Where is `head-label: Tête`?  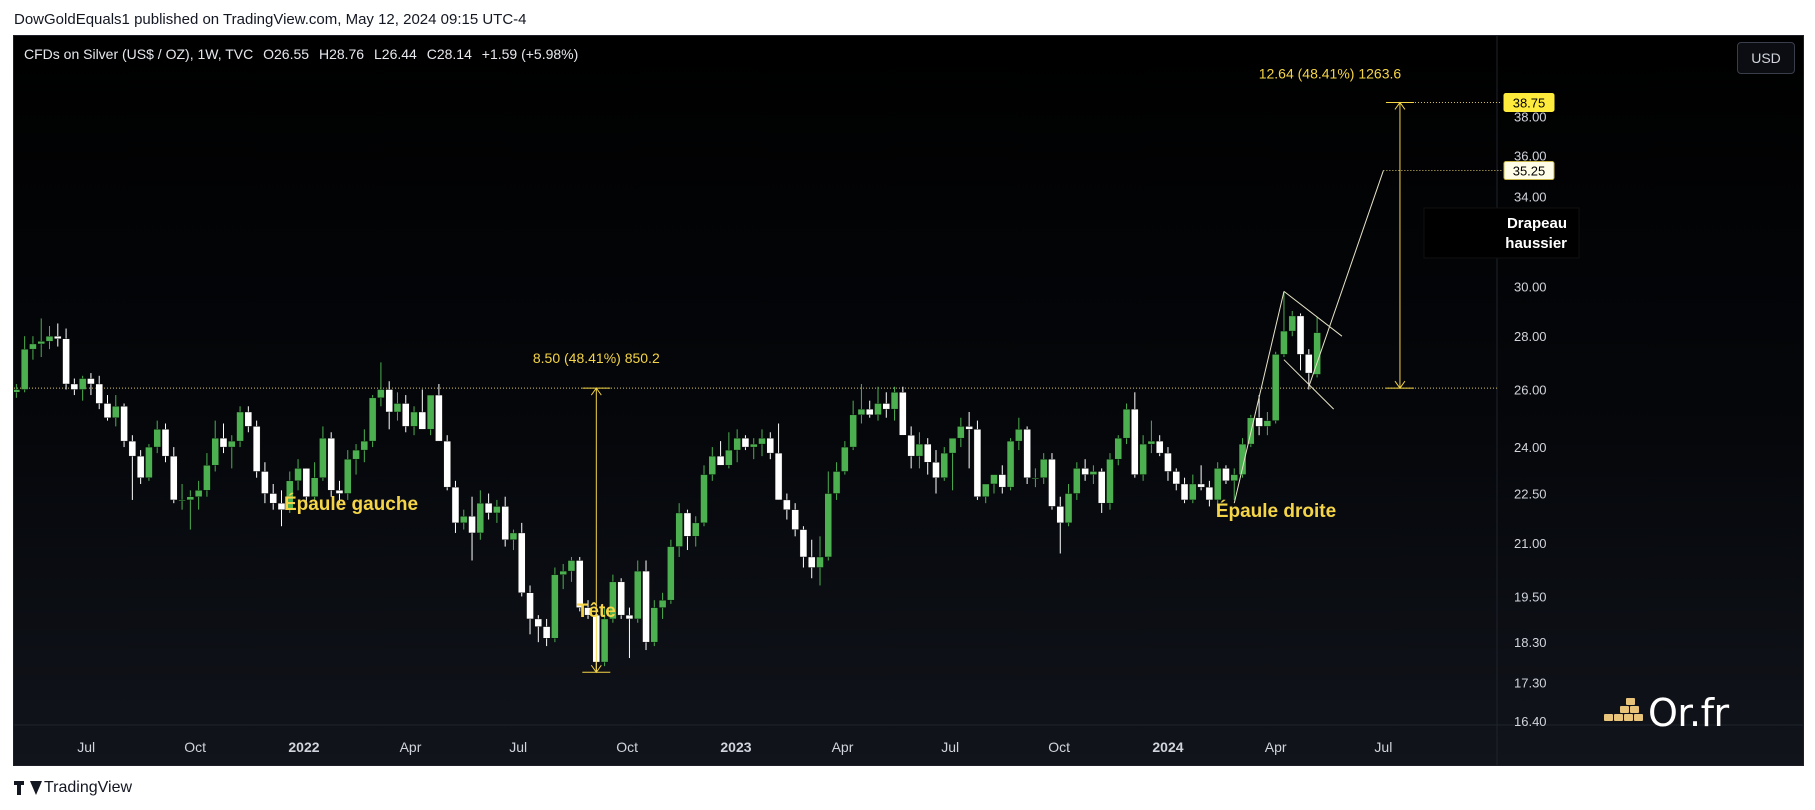
head-label: Tête is located at coordinates (596, 611).